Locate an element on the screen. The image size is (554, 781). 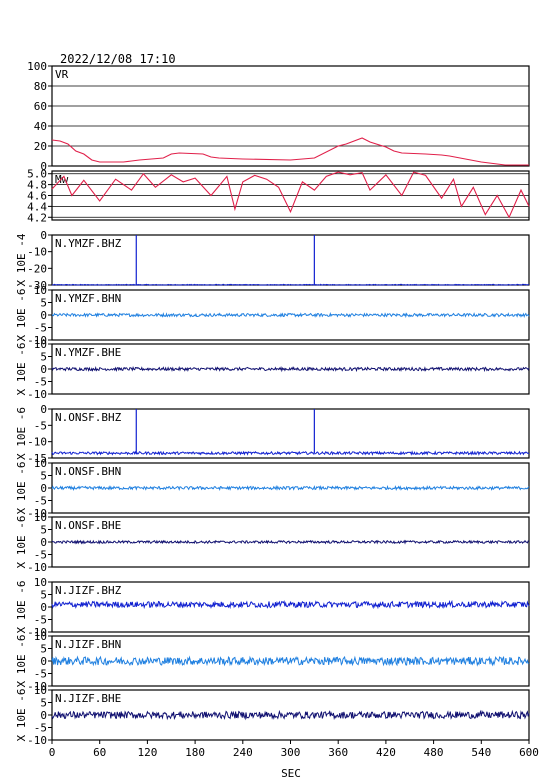
panel-title: N.ONSF.BHE is located at coordinates (88, 525).